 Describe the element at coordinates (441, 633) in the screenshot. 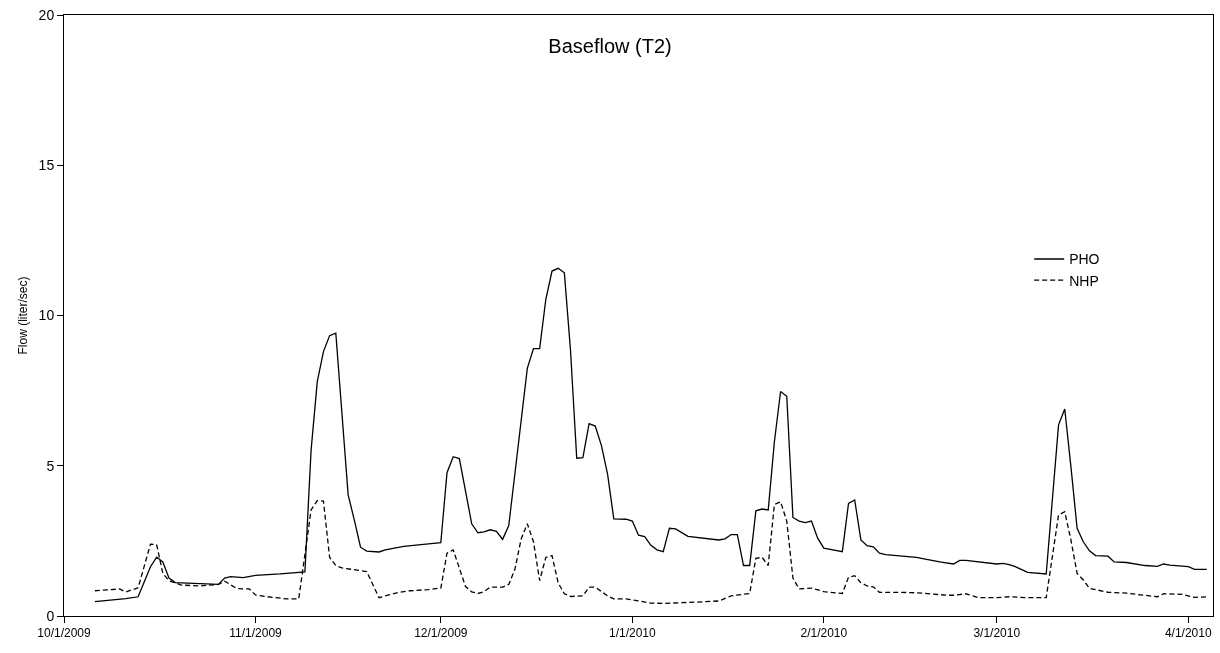

I see `x-tick-label: 12/1/2009` at that location.